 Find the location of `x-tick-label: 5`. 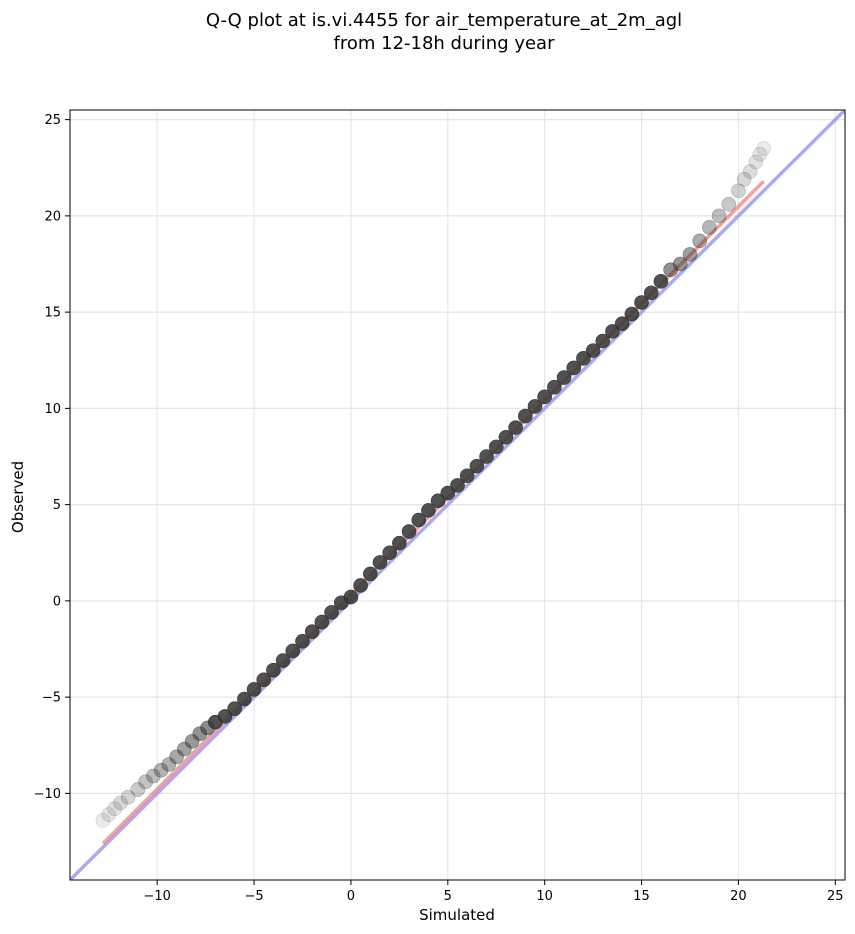

x-tick-label: 5 is located at coordinates (448, 896).